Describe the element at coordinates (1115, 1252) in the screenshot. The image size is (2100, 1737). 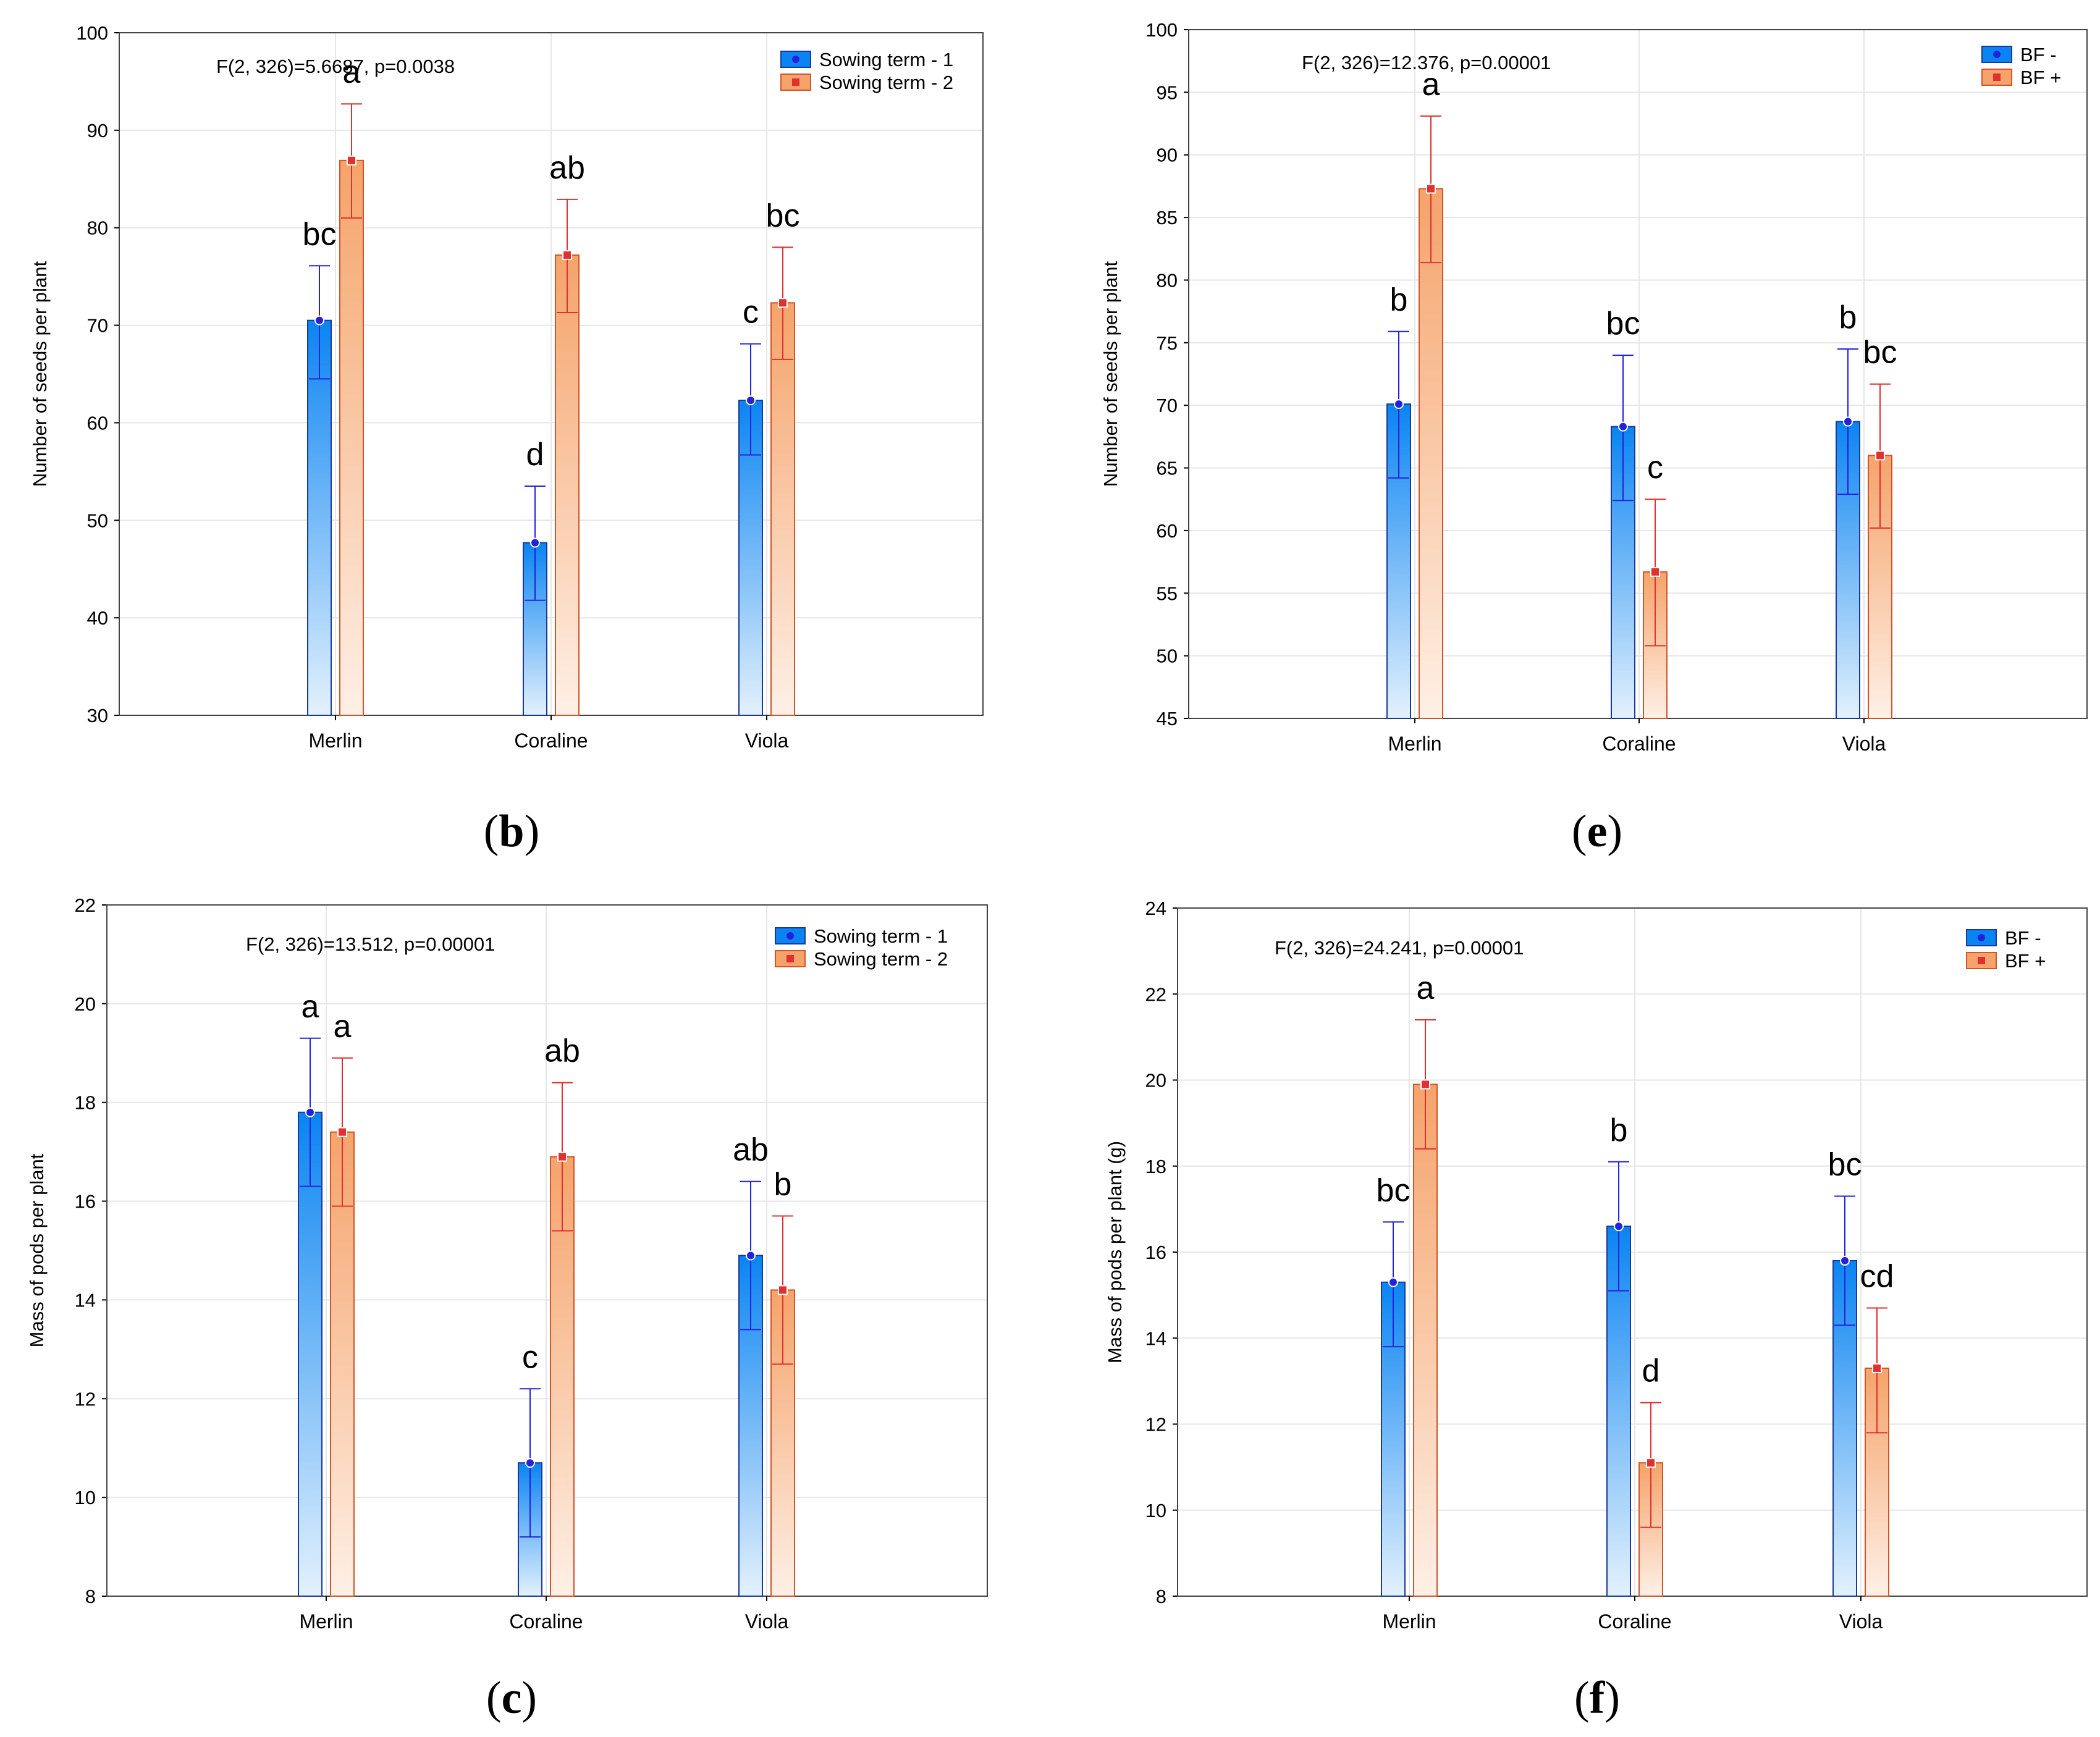
I see `y-axis-label: Mass of pods per plant (g)` at that location.